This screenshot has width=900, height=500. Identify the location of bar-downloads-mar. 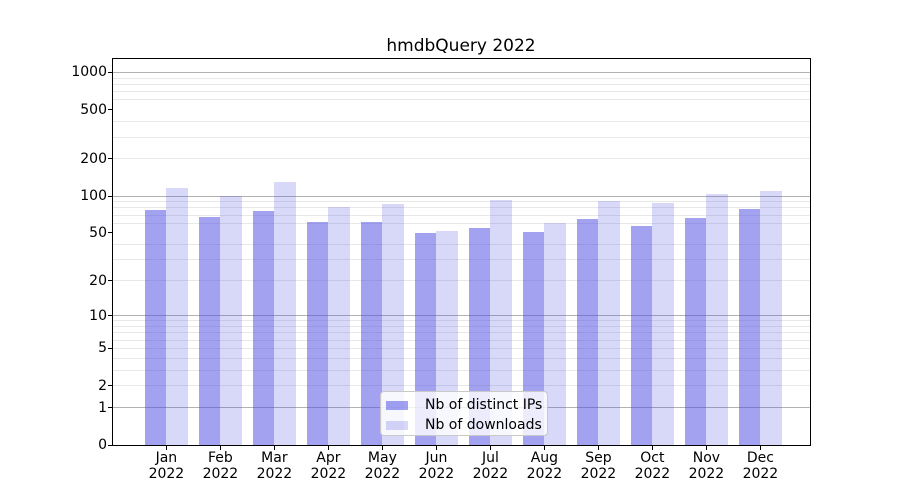
(285, 313).